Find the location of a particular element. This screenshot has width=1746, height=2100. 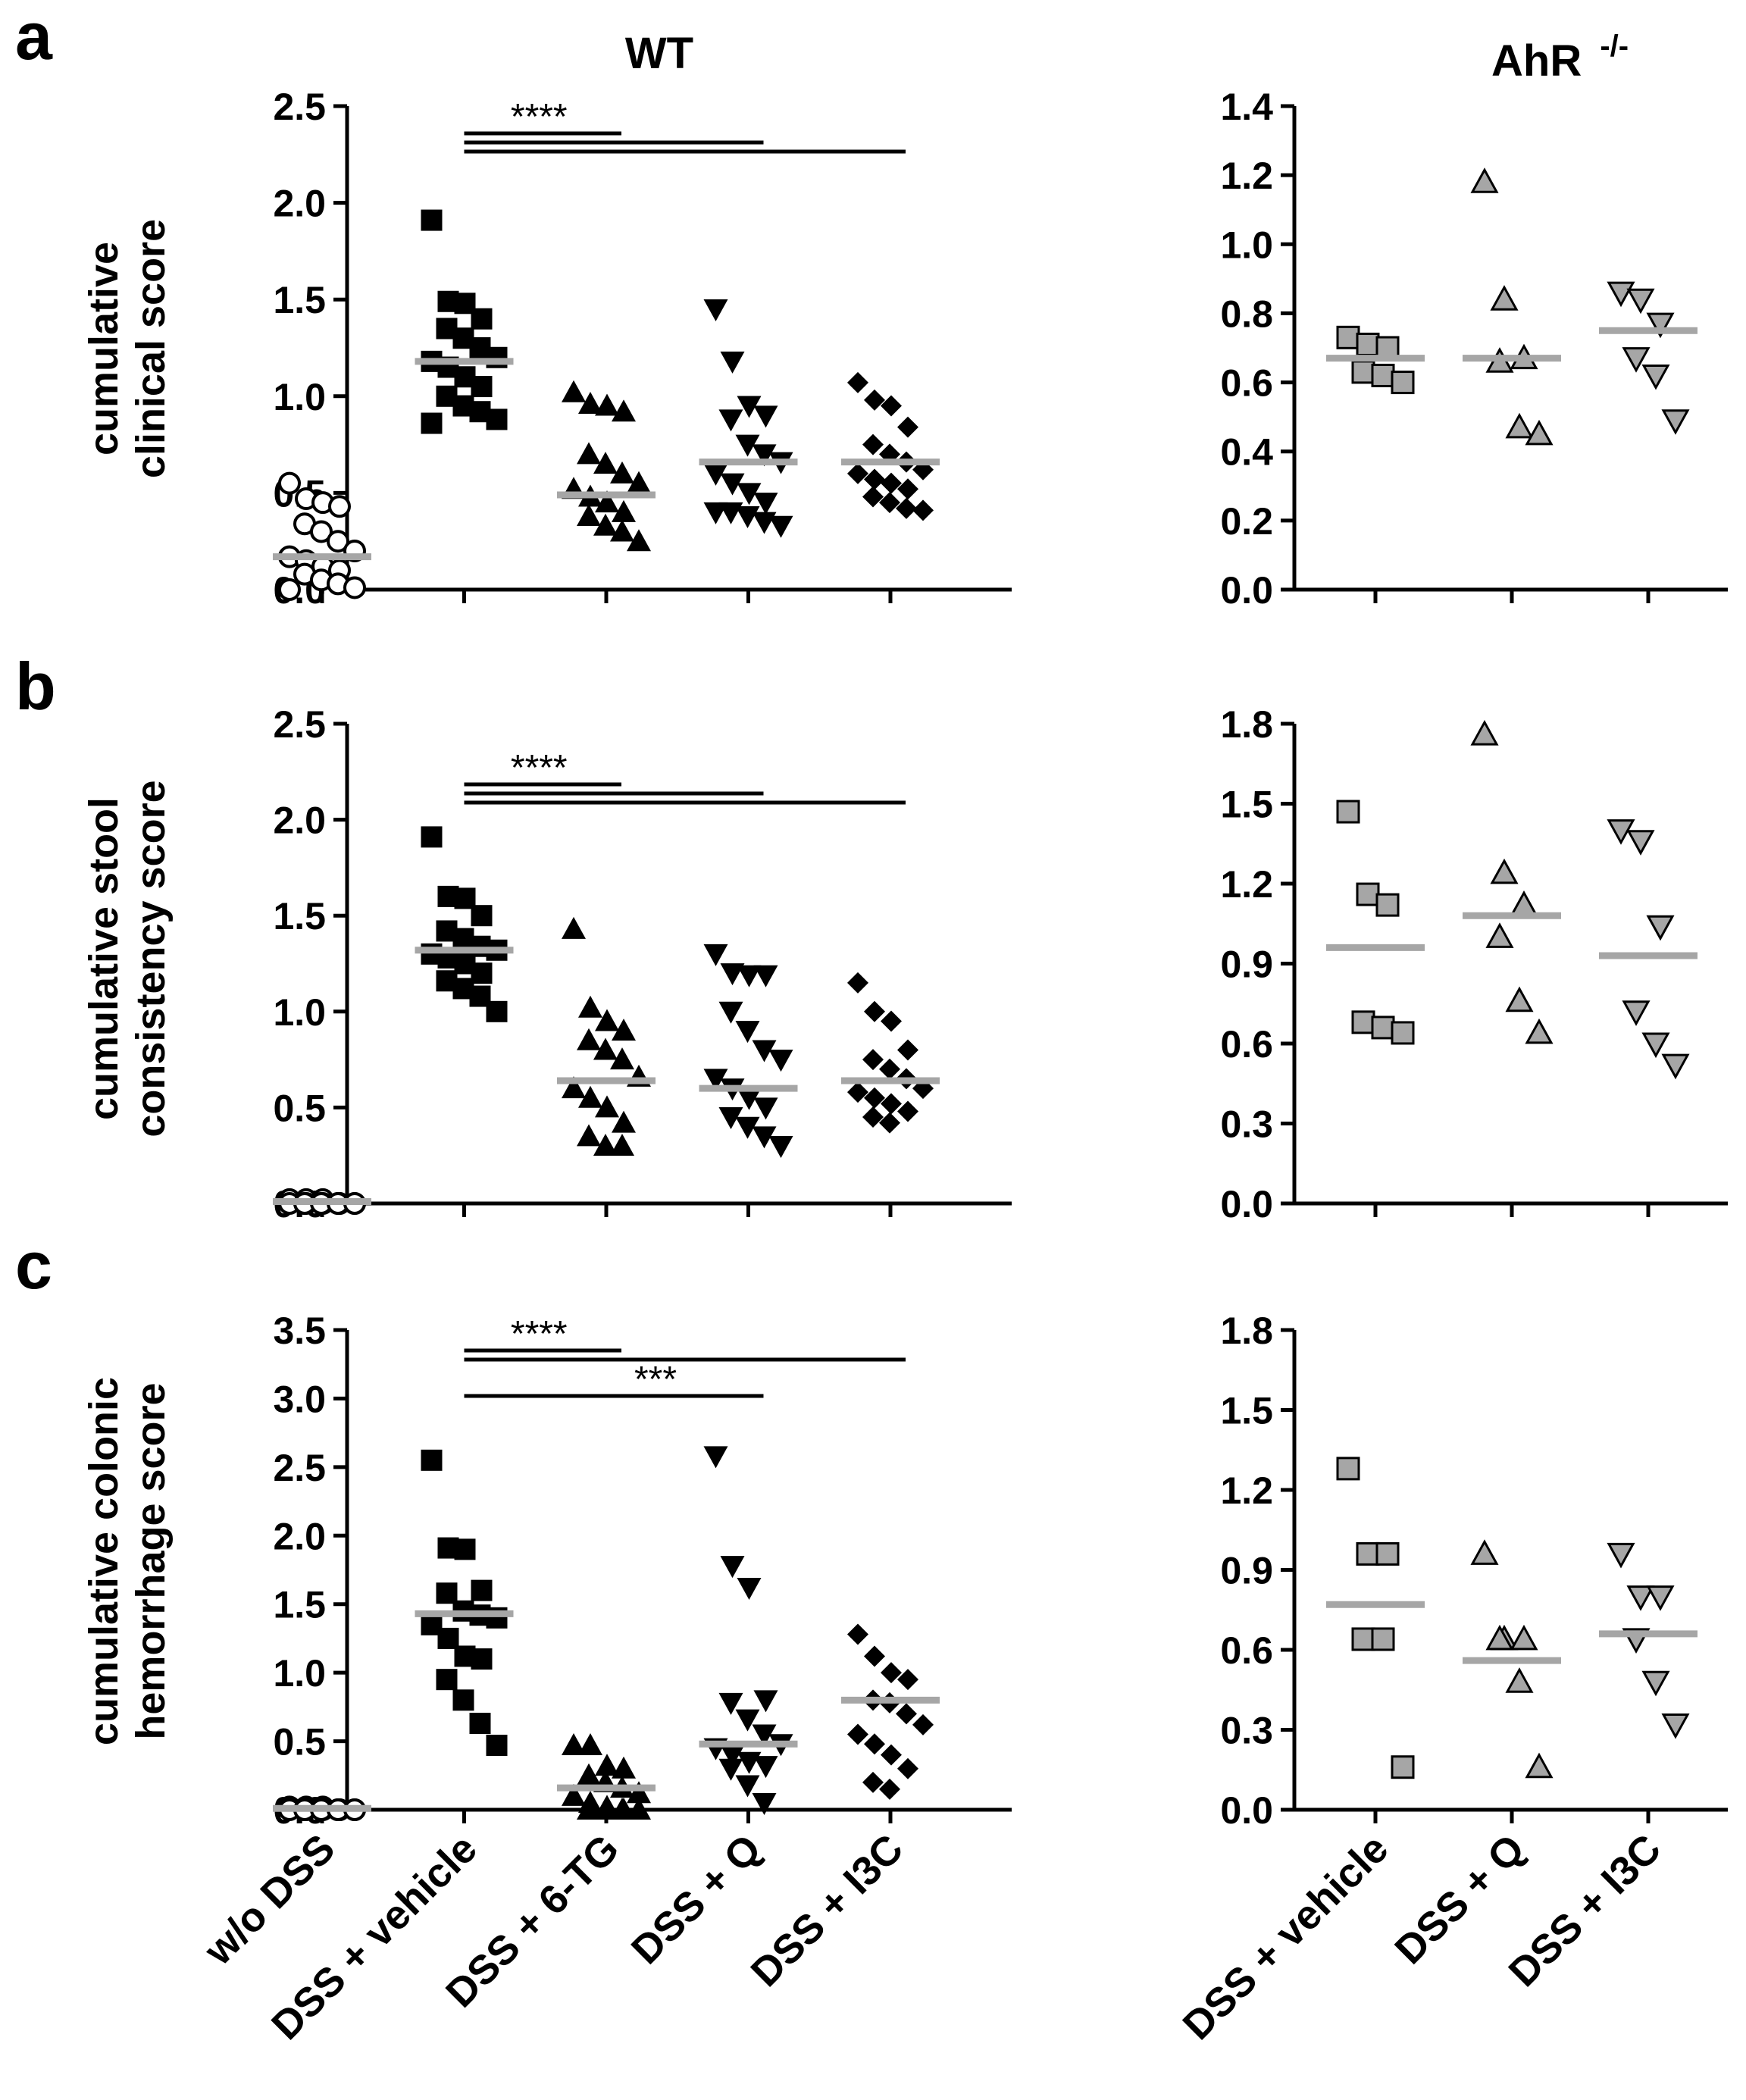

y-tick-label: 0.5 is located at coordinates (299, 1742).